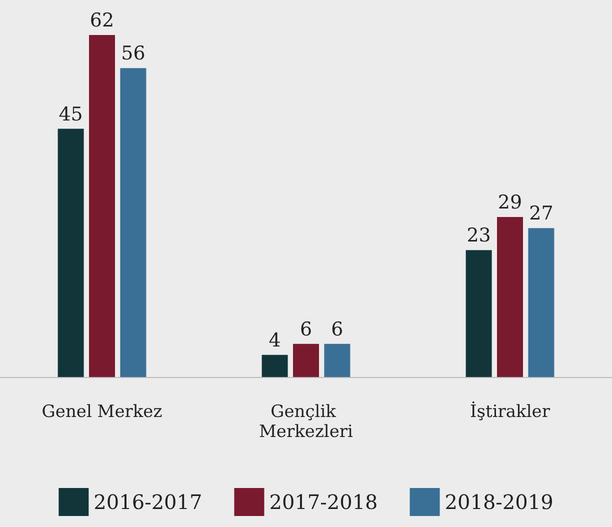 This screenshot has height=527, width=612. I want to click on data-label: 23, so click(478, 235).